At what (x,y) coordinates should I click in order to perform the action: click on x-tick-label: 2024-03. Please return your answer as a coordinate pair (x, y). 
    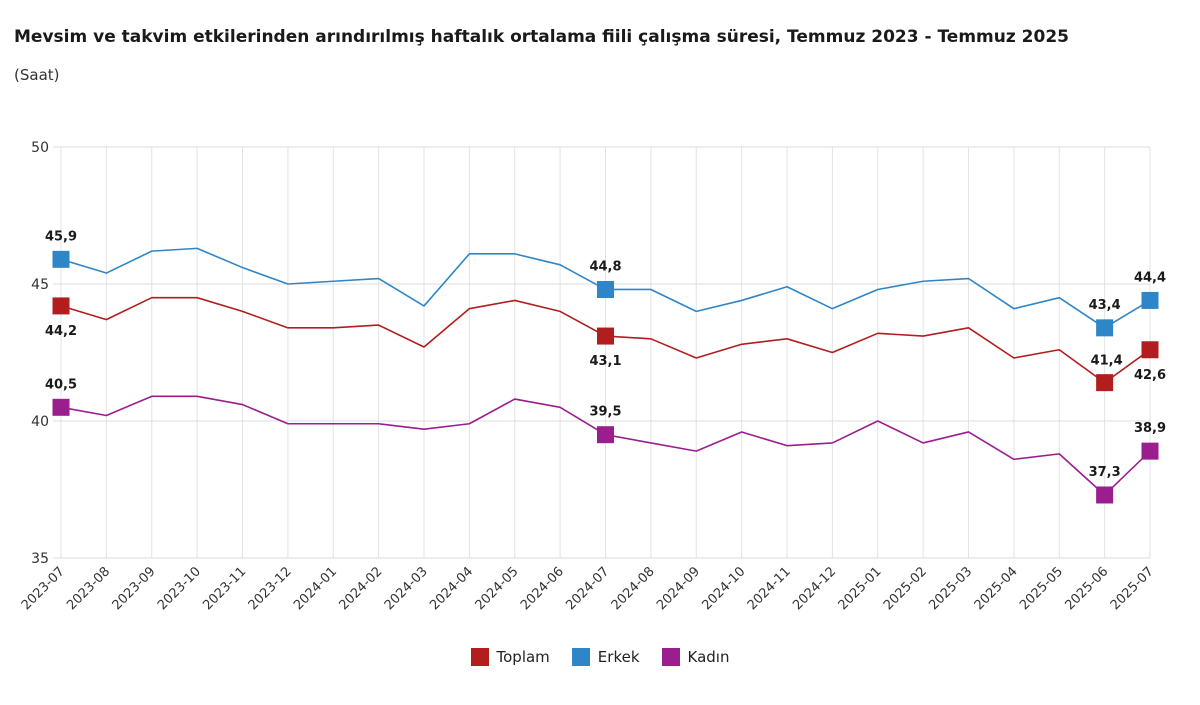
    Looking at the image, I should click on (406, 588).